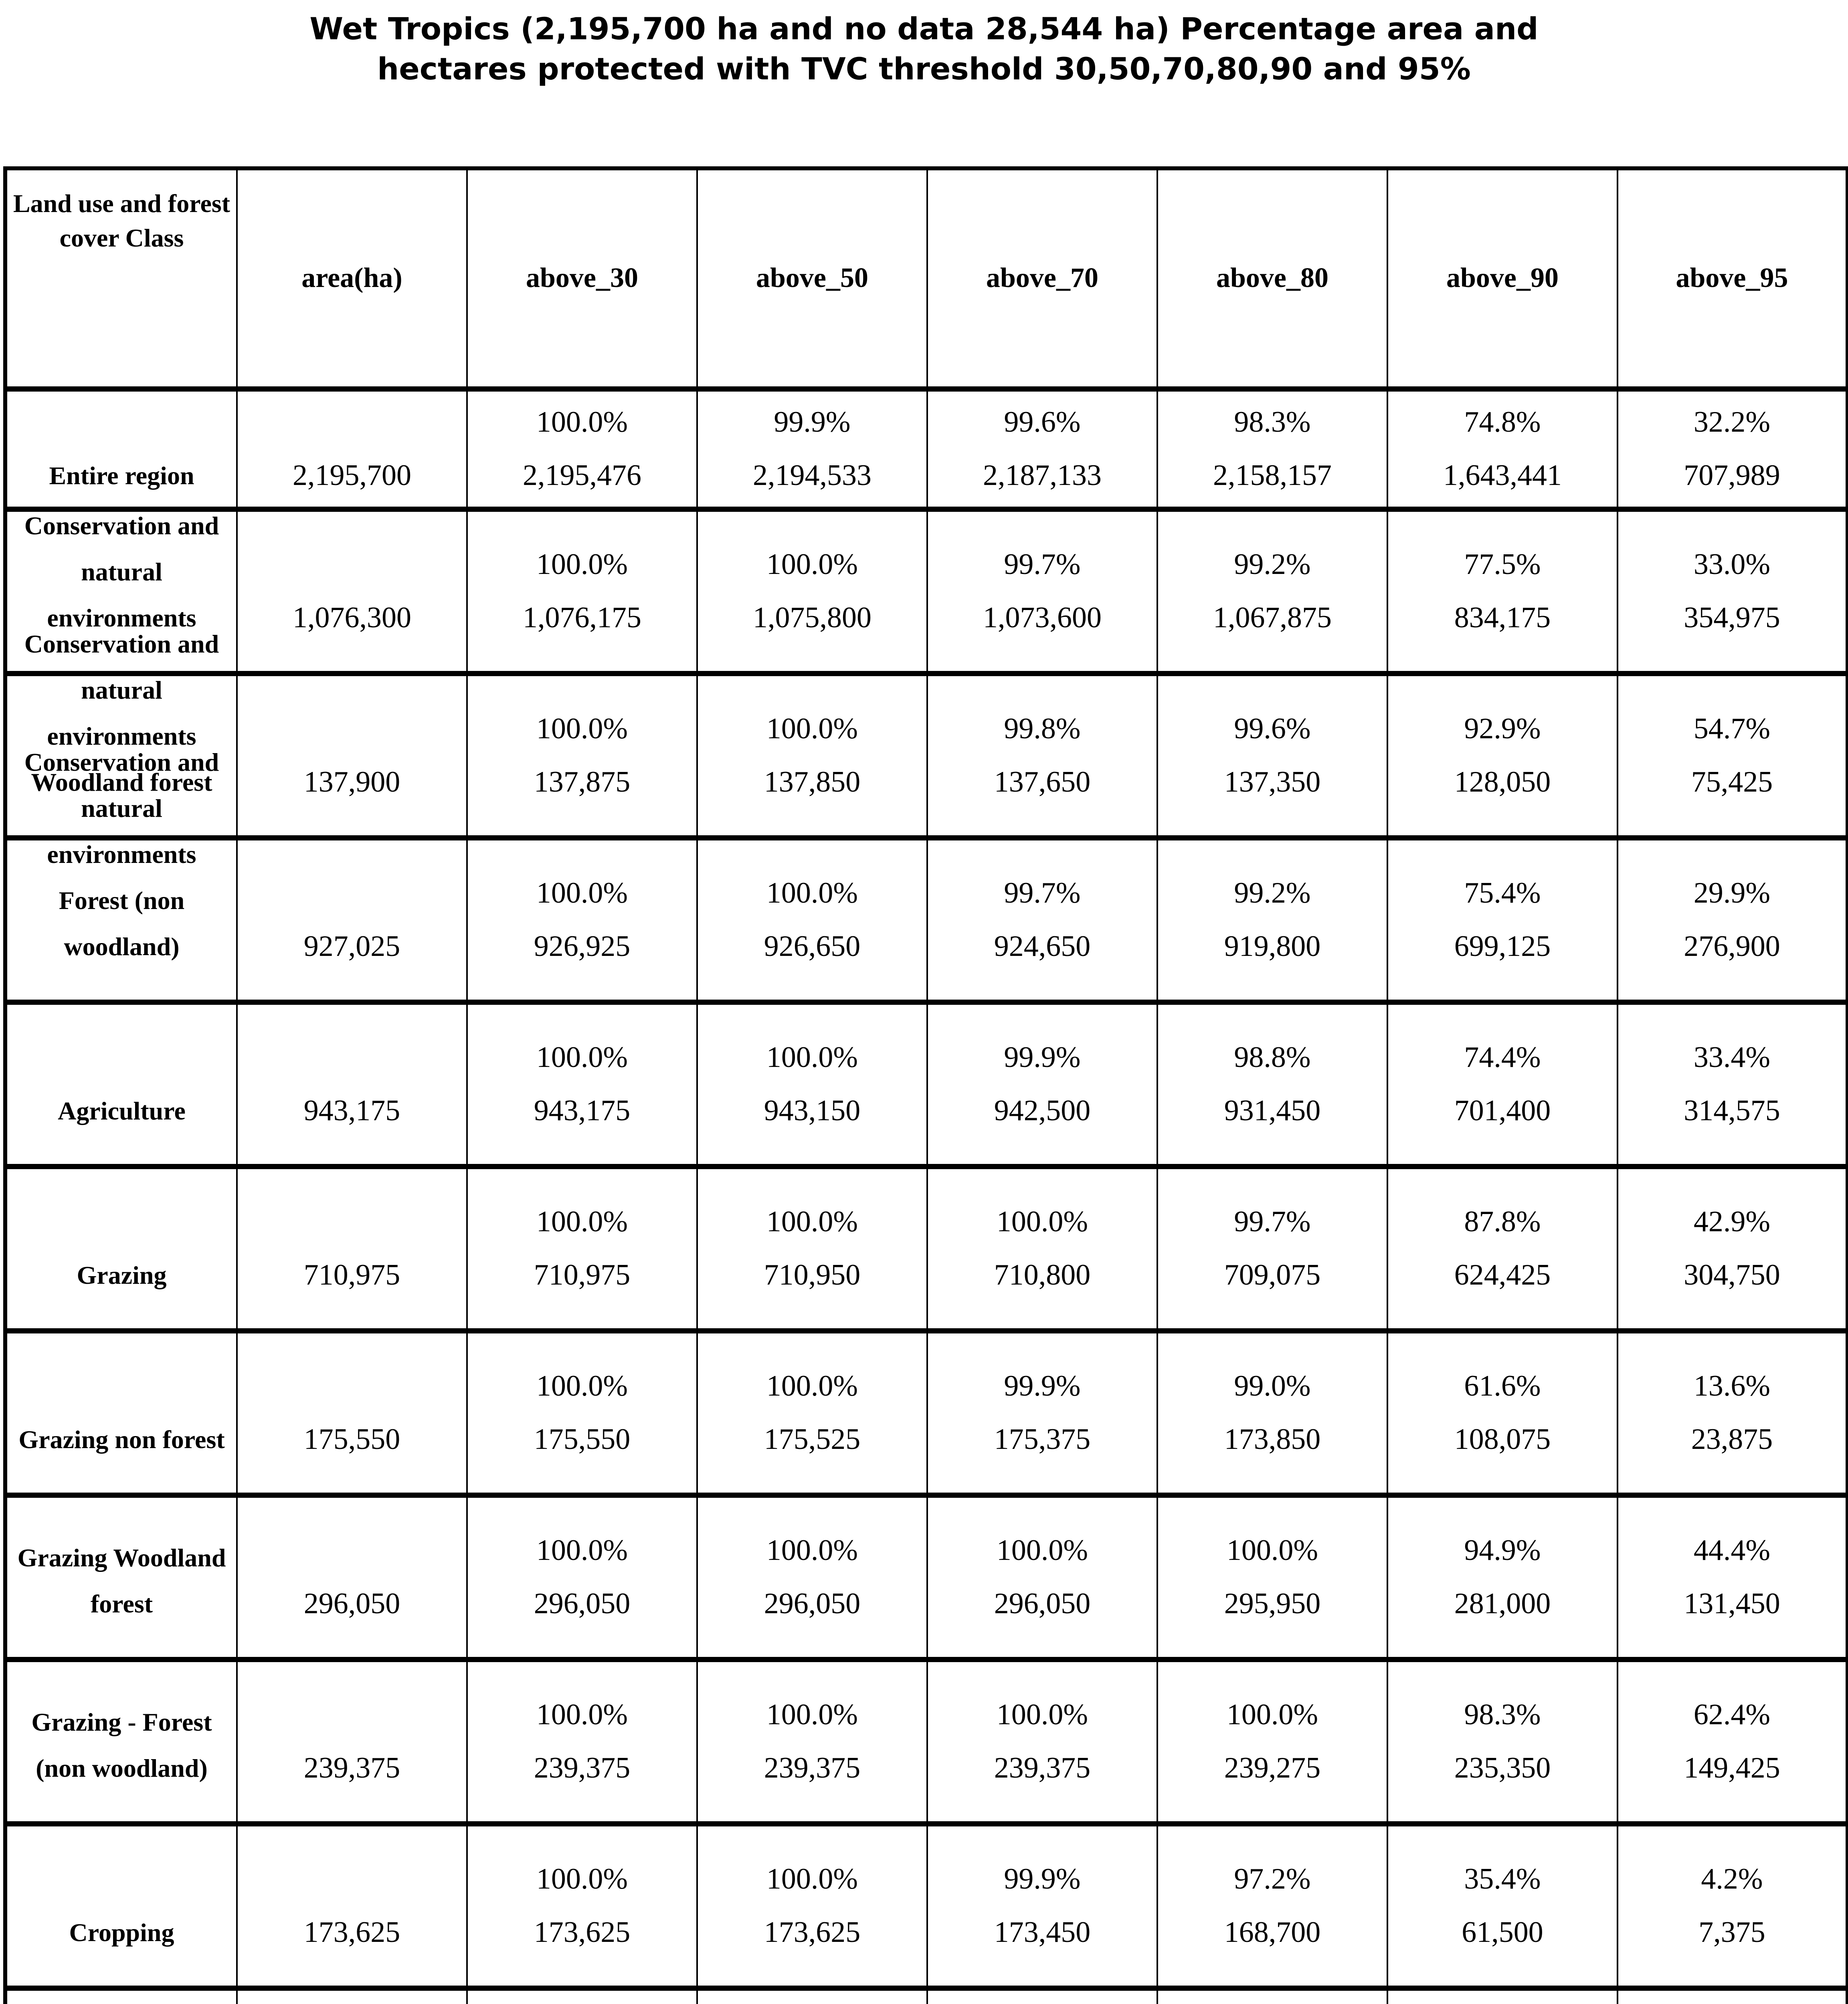  What do you see at coordinates (351, 1082) in the screenshot?
I see `area-ha-cell: 943,175` at bounding box center [351, 1082].